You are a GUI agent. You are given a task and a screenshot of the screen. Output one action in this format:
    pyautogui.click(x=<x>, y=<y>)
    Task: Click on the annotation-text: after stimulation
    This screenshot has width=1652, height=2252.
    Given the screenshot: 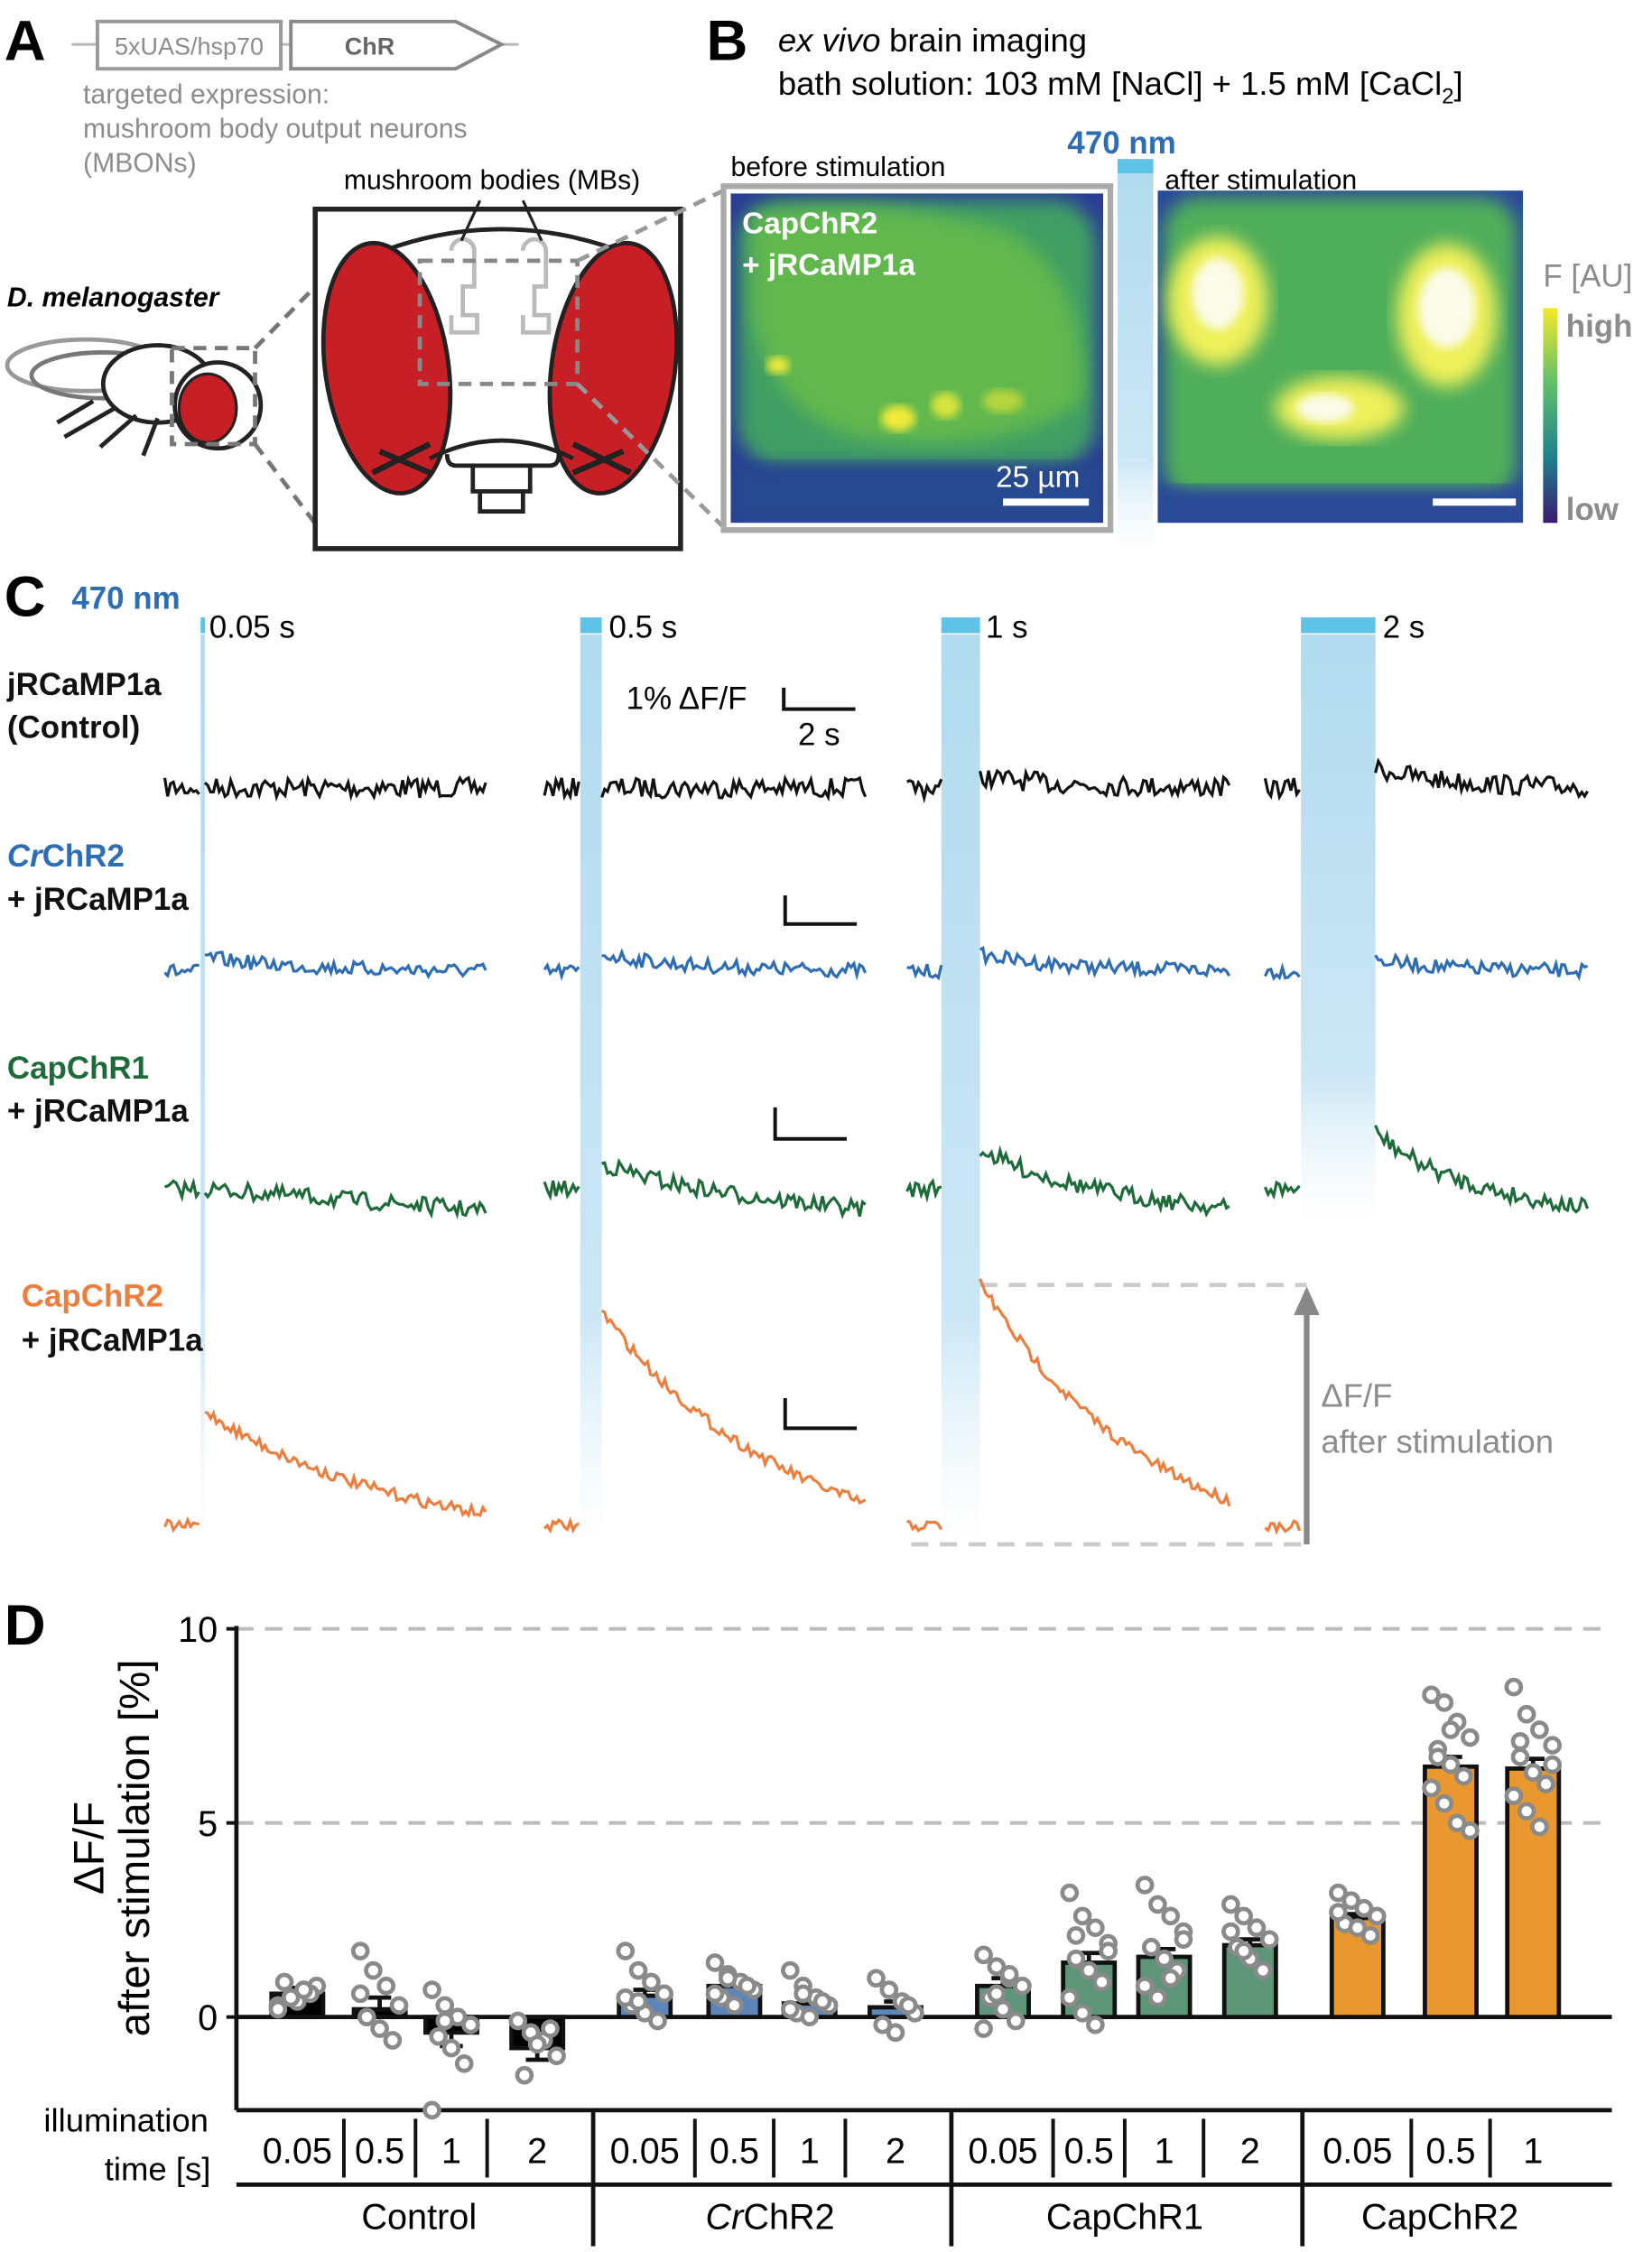 What is the action you would take?
    pyautogui.click(x=1437, y=1441)
    